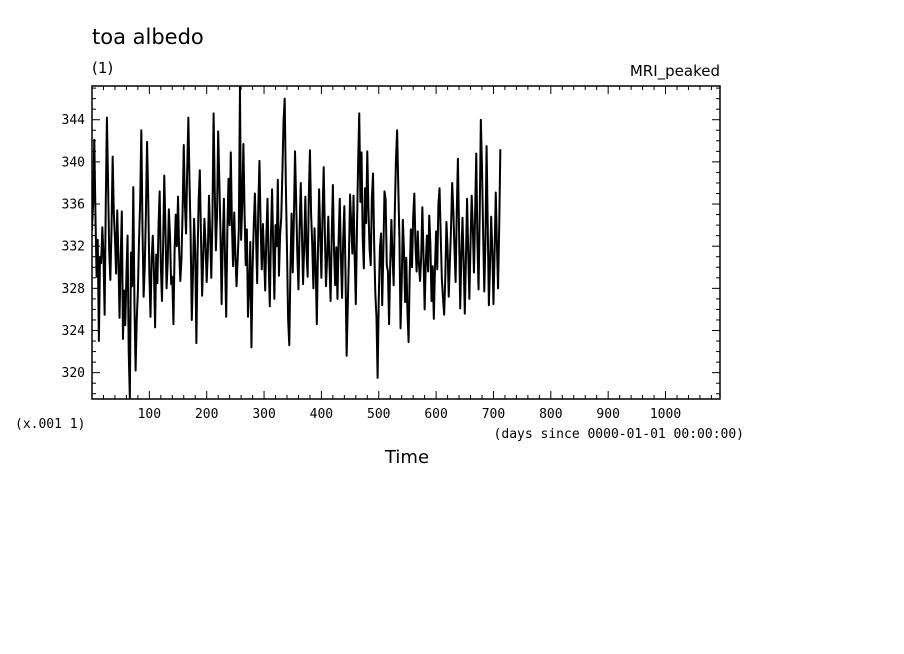  What do you see at coordinates (74, 331) in the screenshot?
I see `ytick-label: 324` at bounding box center [74, 331].